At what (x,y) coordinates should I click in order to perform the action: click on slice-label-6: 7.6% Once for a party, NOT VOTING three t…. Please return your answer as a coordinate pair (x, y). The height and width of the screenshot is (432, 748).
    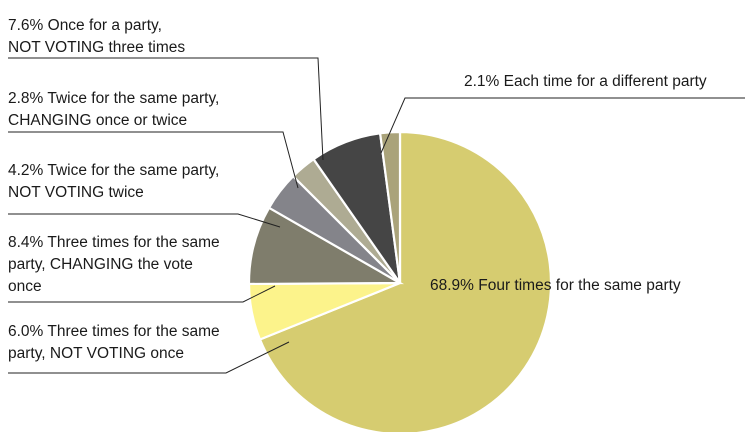
    Looking at the image, I should click on (96, 36).